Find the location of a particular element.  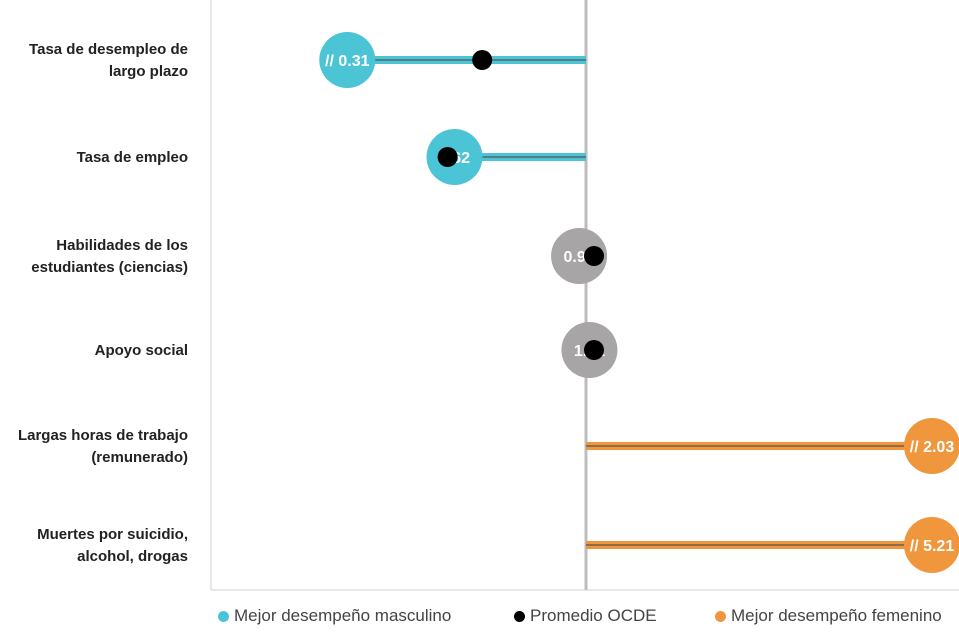

male-bubble is located at coordinates (347, 60).